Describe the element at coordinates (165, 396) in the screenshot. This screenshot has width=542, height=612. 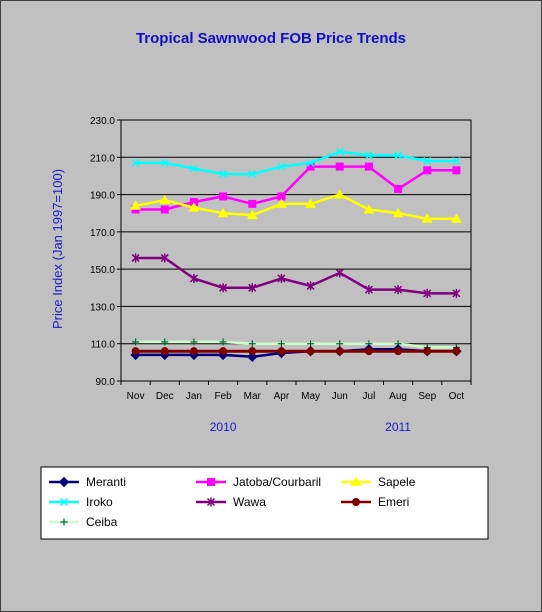
I see `x-tick-label: Dec` at that location.